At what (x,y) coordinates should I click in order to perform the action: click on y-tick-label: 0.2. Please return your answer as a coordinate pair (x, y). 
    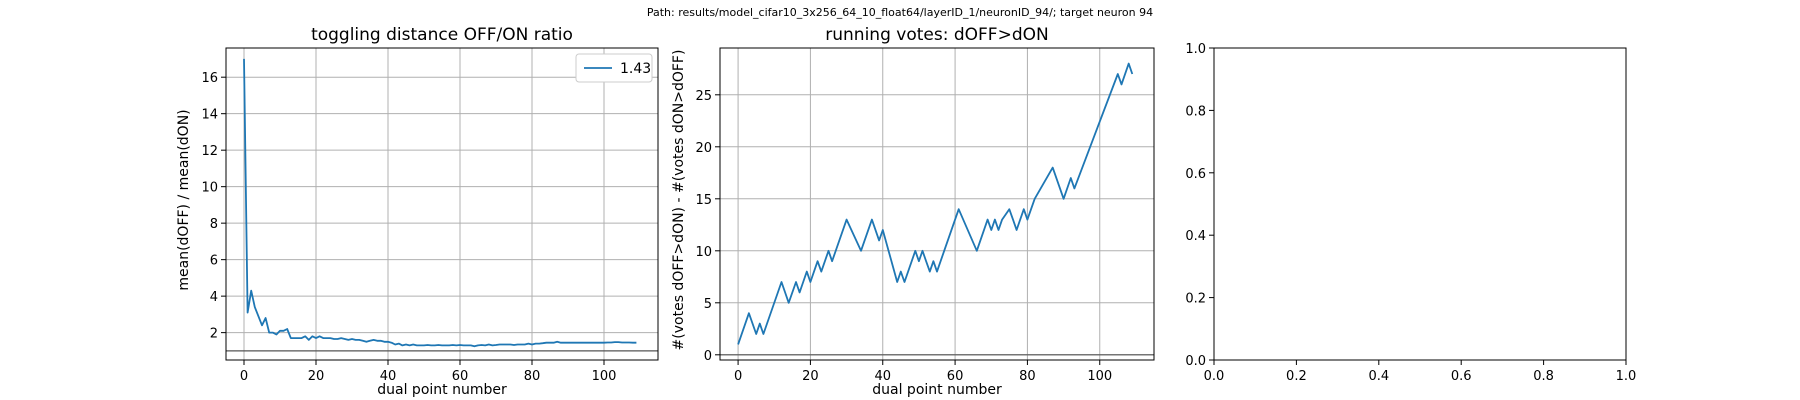
    Looking at the image, I should click on (1195, 299).